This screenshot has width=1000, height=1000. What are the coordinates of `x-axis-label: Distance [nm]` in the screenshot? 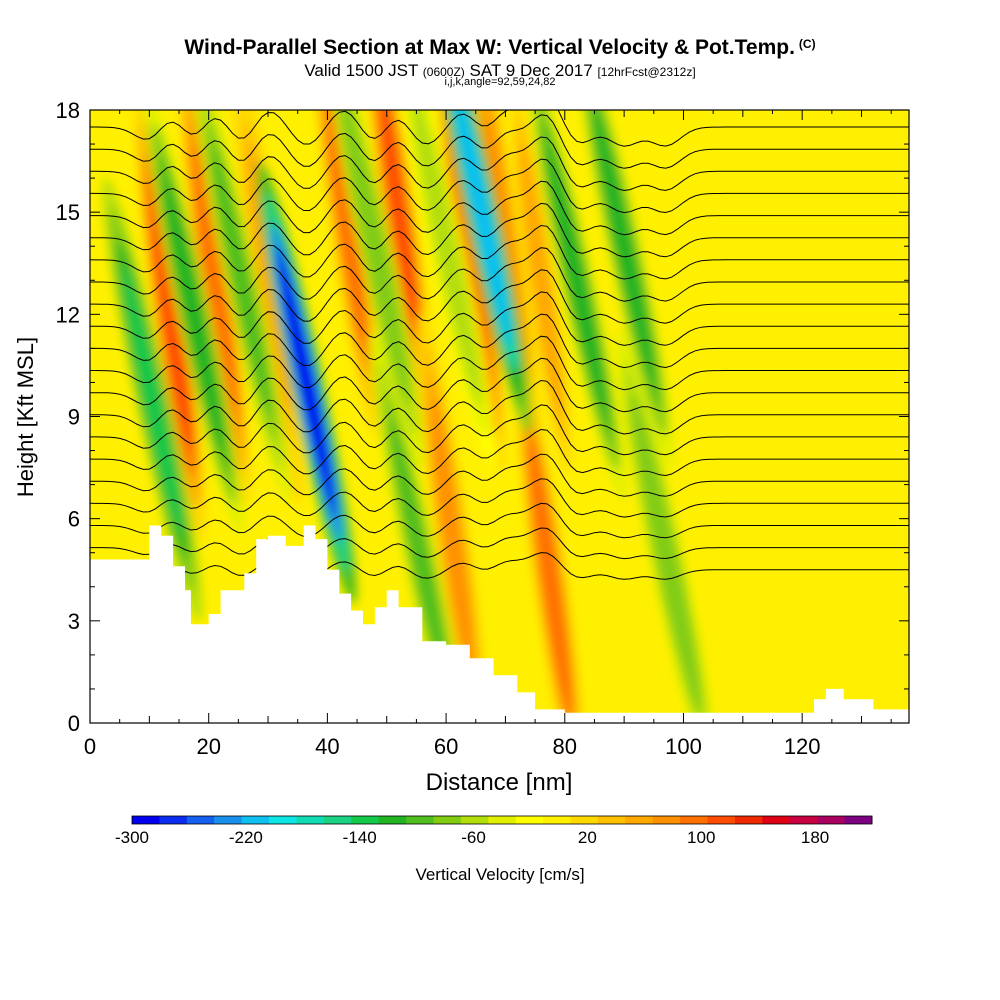 It's located at (499, 782).